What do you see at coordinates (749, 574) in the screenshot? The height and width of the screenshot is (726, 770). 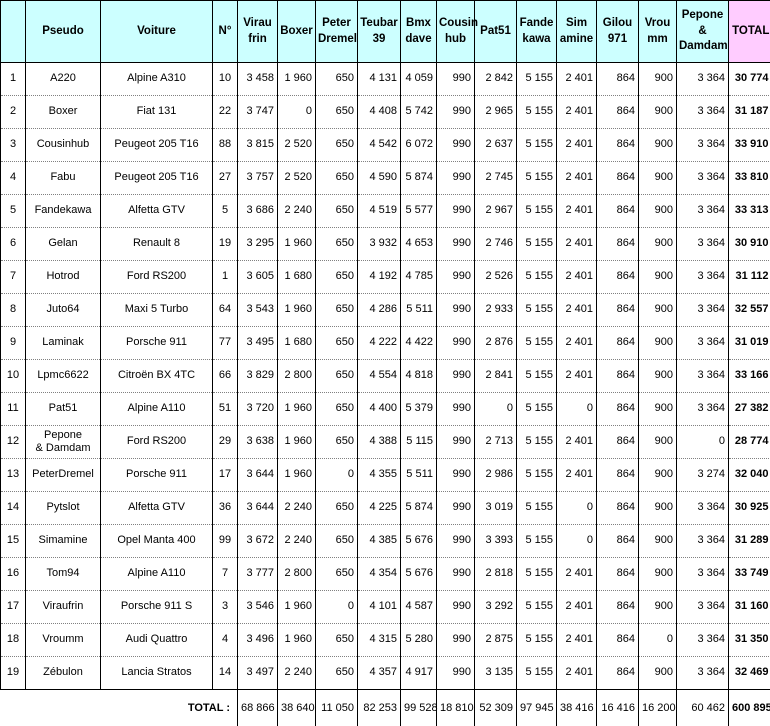 I see `row-total-cell: 33 749` at bounding box center [749, 574].